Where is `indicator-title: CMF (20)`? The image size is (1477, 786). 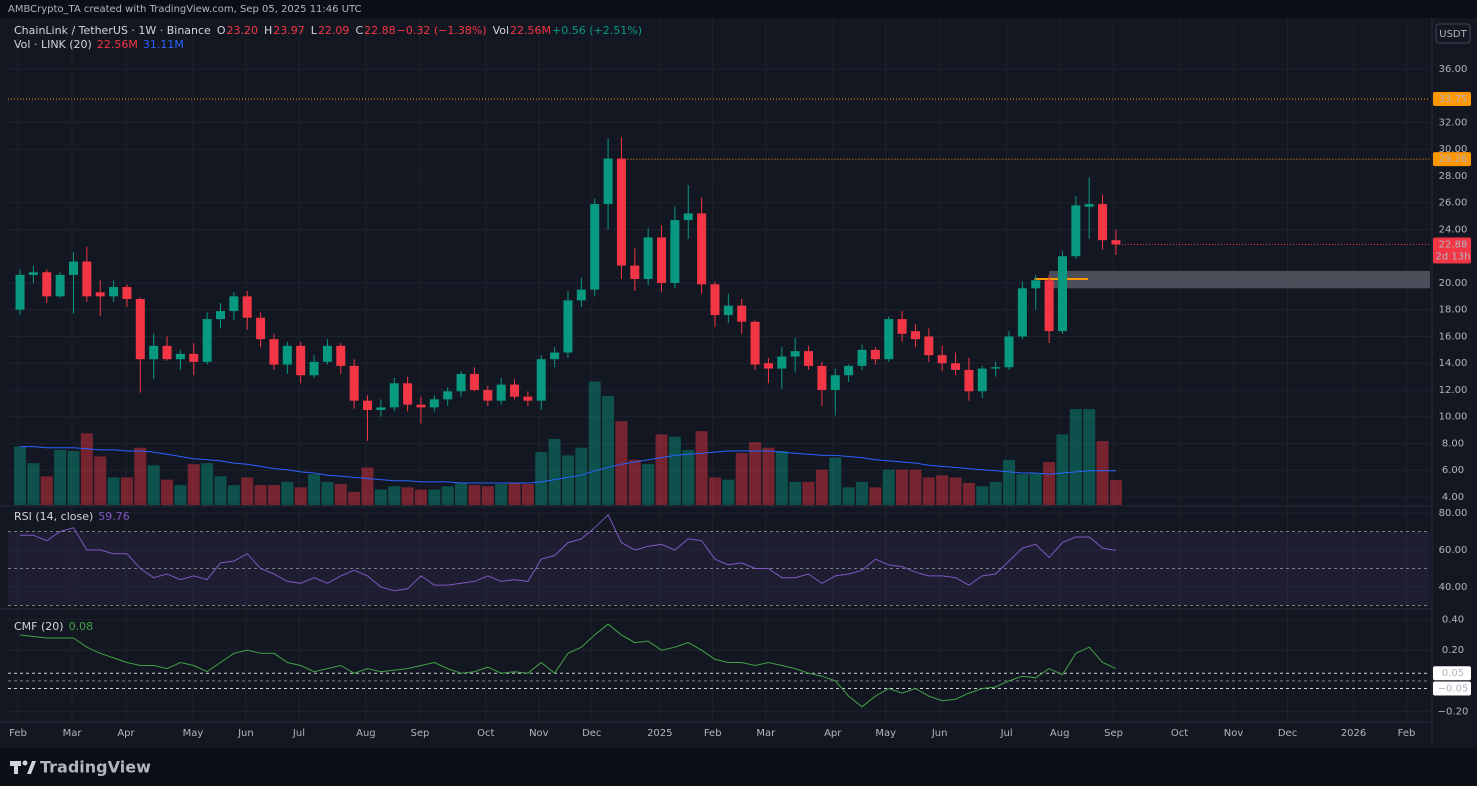 indicator-title: CMF (20) is located at coordinates (39, 626).